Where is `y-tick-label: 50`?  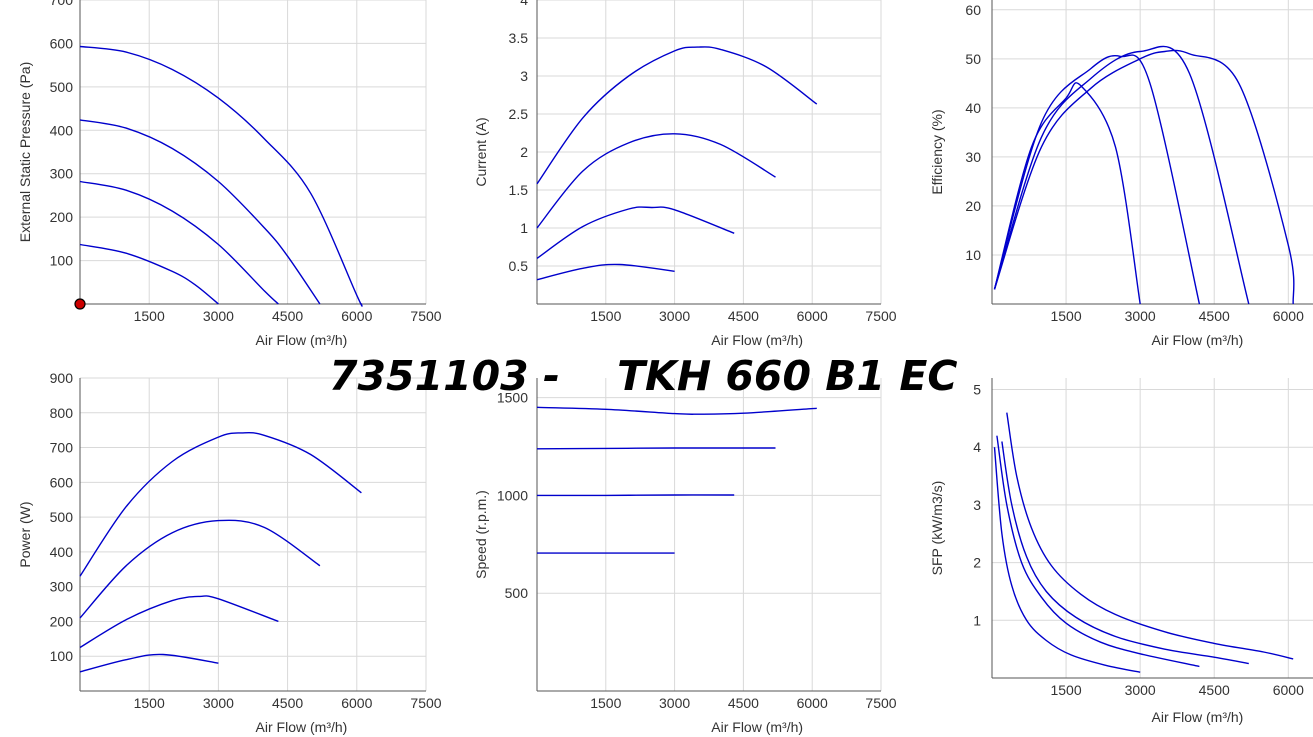 y-tick-label: 50 is located at coordinates (973, 59).